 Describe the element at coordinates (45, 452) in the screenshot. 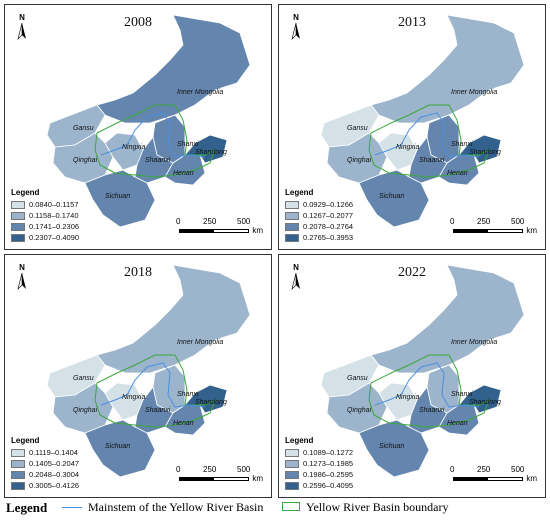

I see `legend-row: 0.1119–0.1404` at that location.